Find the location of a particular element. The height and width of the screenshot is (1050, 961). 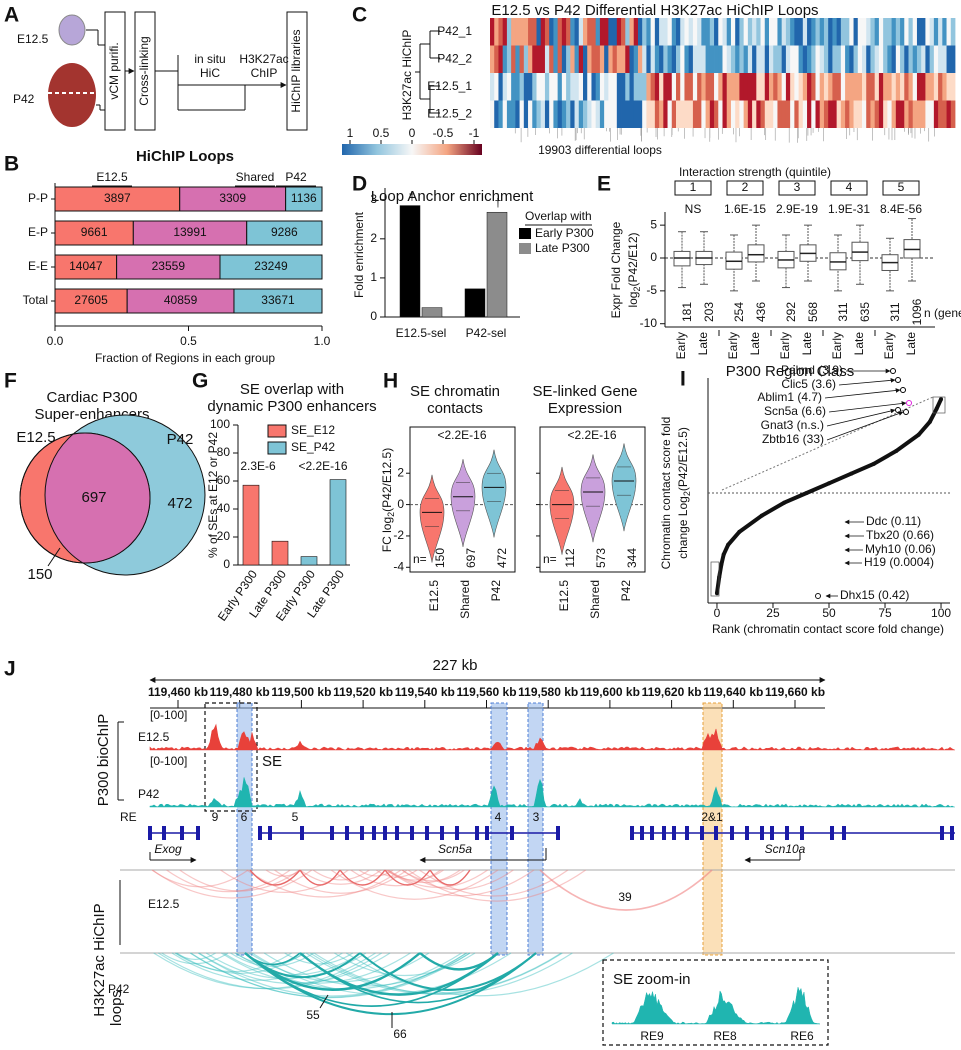

x-tick-label: P42 is located at coordinates (496, 591).